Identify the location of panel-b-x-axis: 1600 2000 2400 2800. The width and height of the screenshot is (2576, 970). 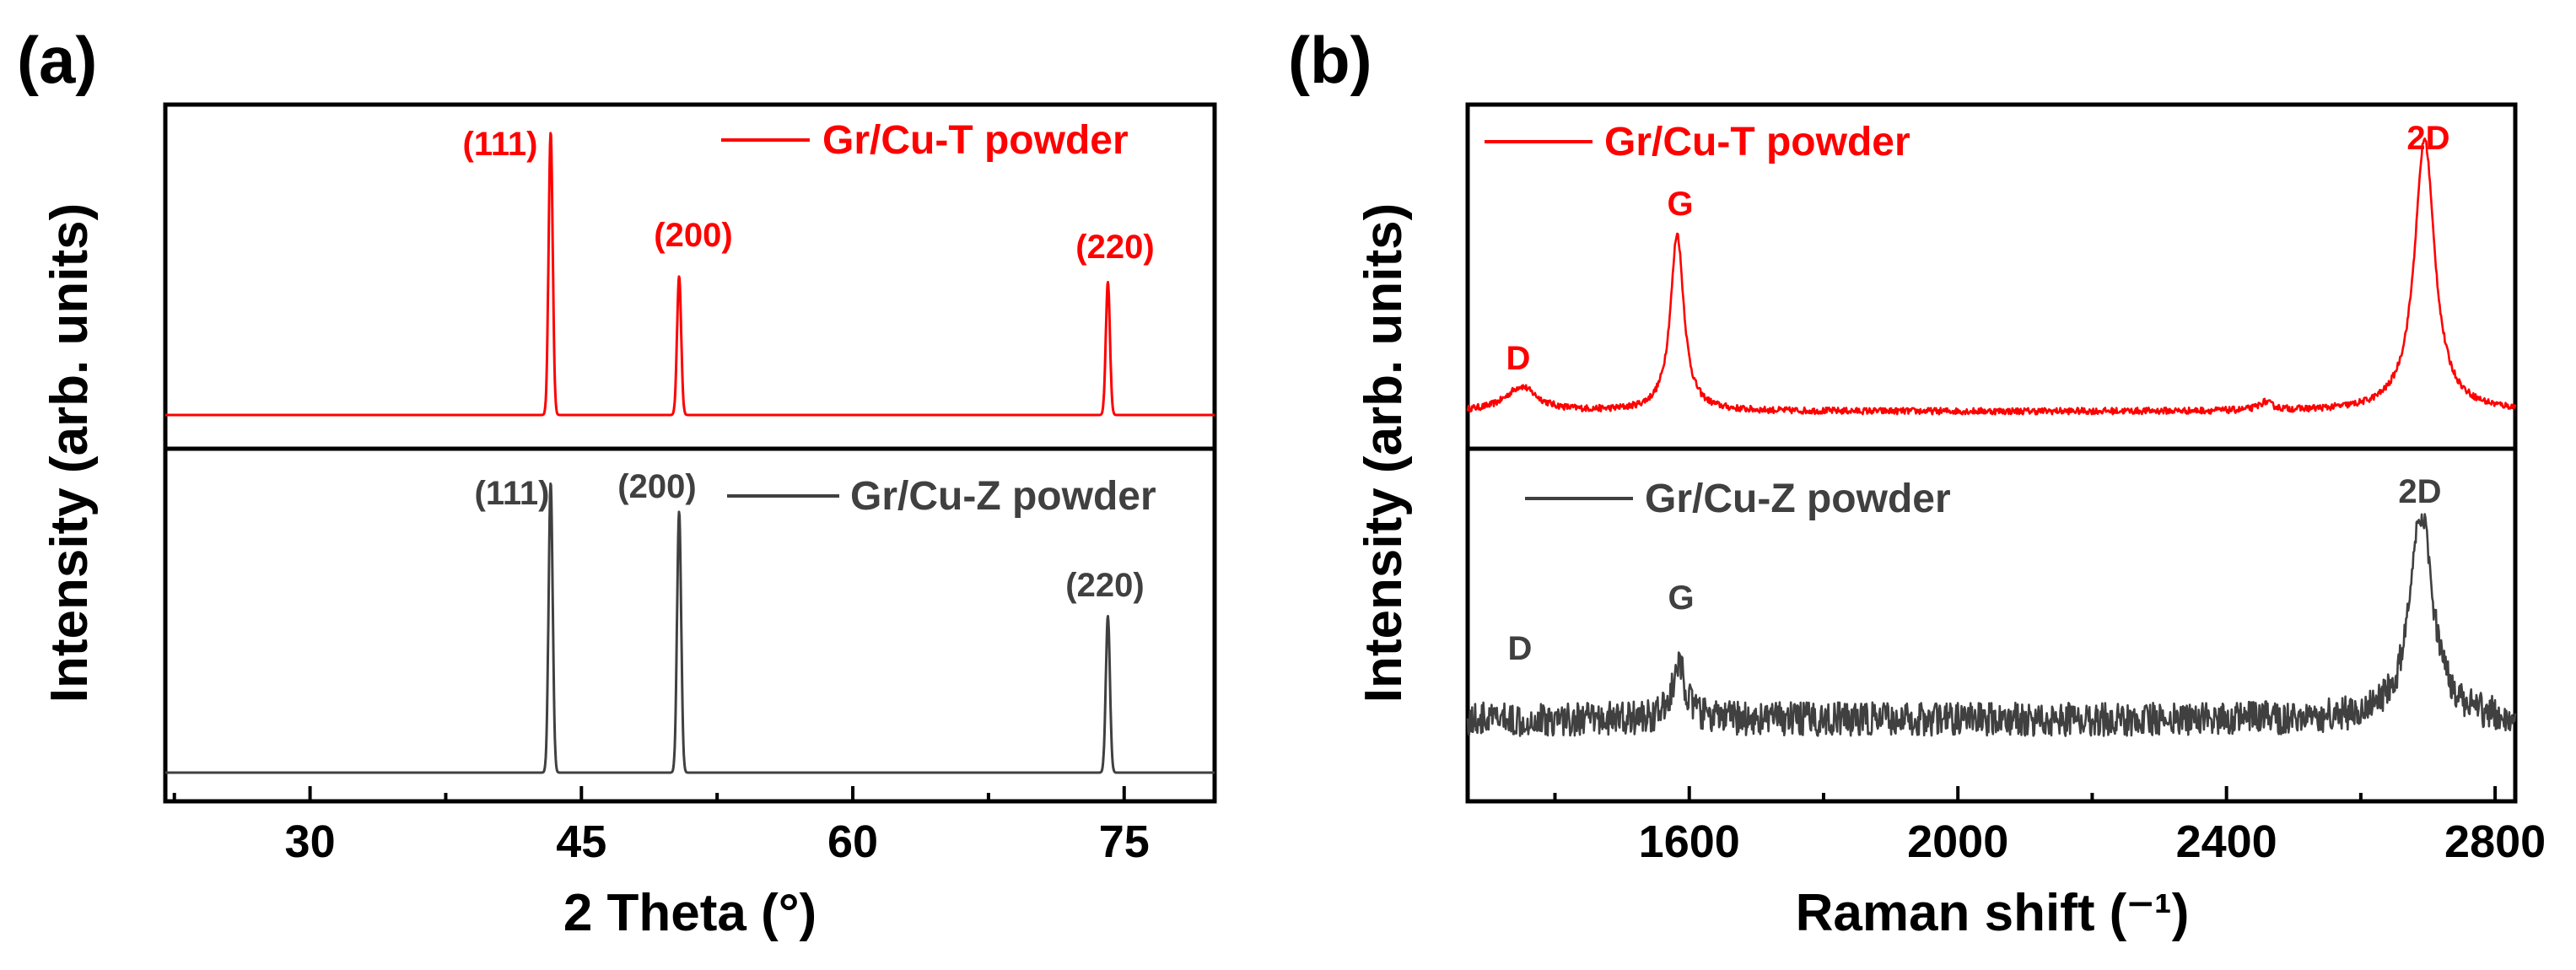
(2049, 826).